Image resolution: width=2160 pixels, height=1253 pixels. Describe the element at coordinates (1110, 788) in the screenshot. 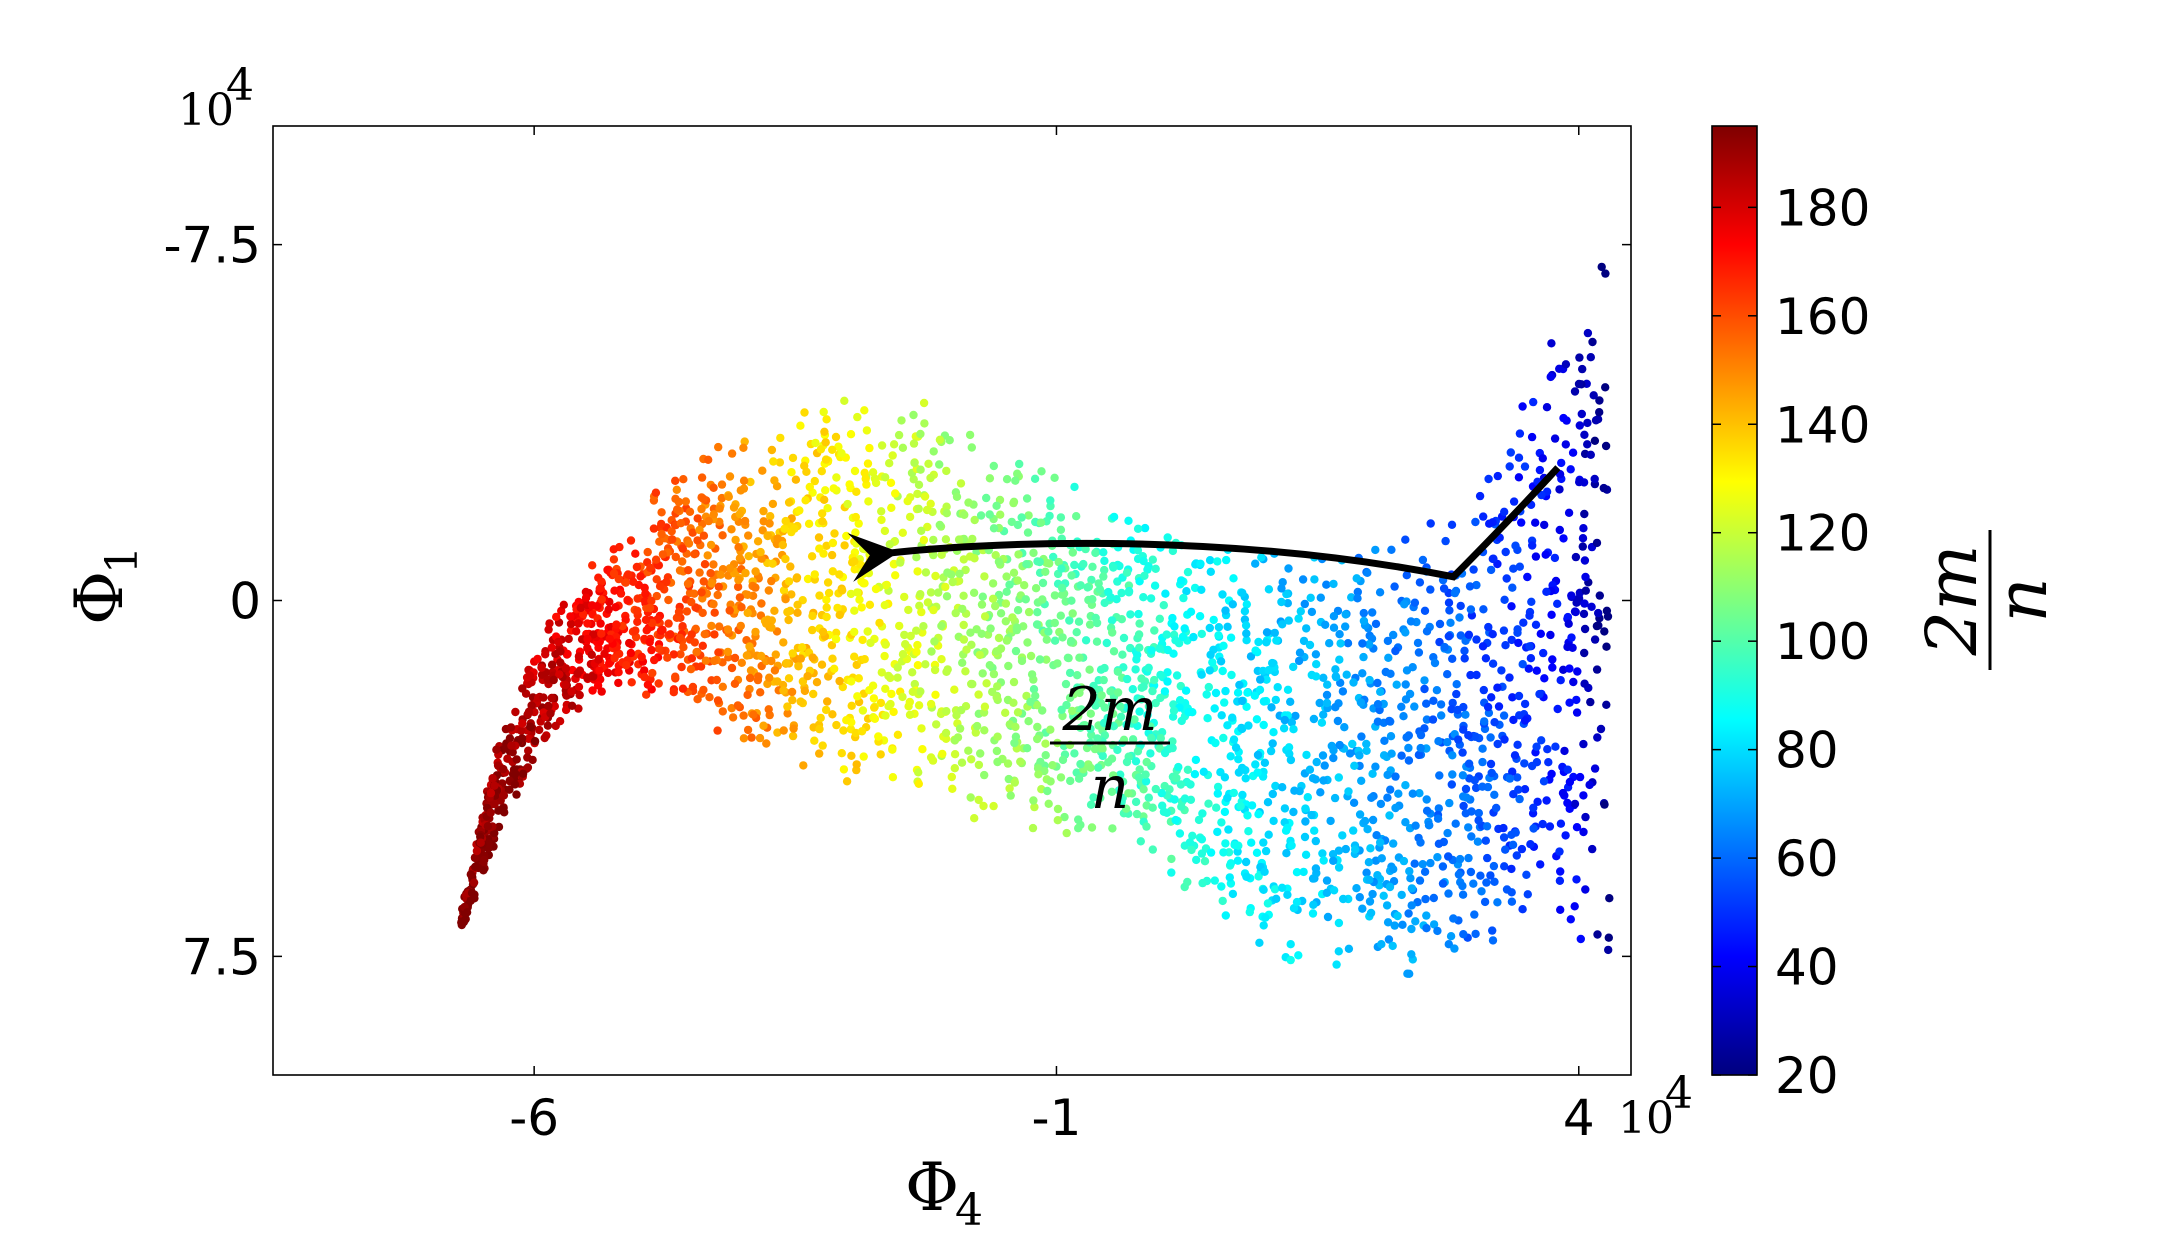

I see `arrow-label-denominator: n` at that location.